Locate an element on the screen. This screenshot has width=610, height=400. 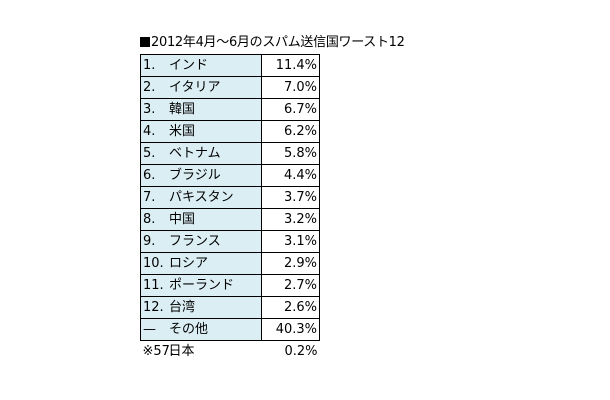
country-cell: 1. インド is located at coordinates (201, 65).